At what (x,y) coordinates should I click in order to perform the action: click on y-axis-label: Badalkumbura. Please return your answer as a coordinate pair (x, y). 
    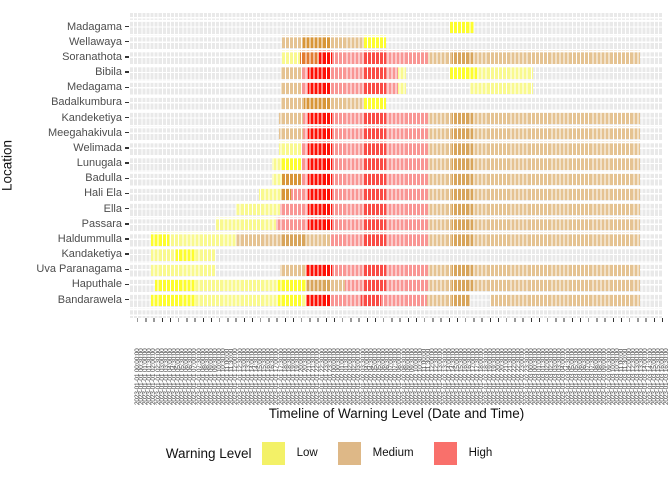
    Looking at the image, I should click on (86, 102).